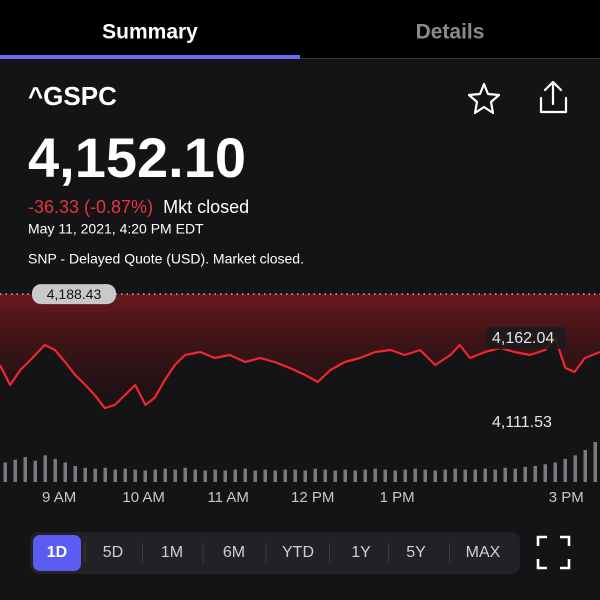 Image resolution: width=600 pixels, height=600 pixels. What do you see at coordinates (553, 97) in the screenshot?
I see `share-icon` at bounding box center [553, 97].